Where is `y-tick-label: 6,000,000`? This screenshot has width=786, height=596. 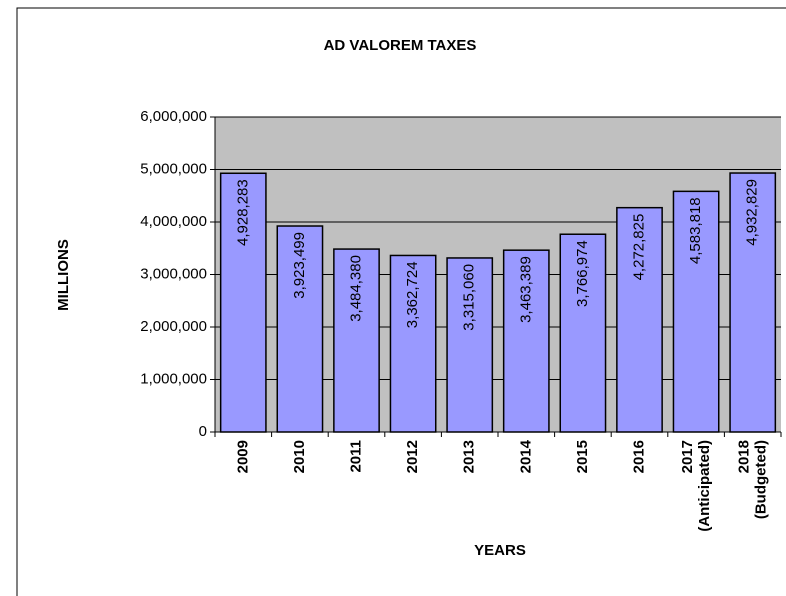
y-tick-label: 6,000,000 is located at coordinates (173, 116).